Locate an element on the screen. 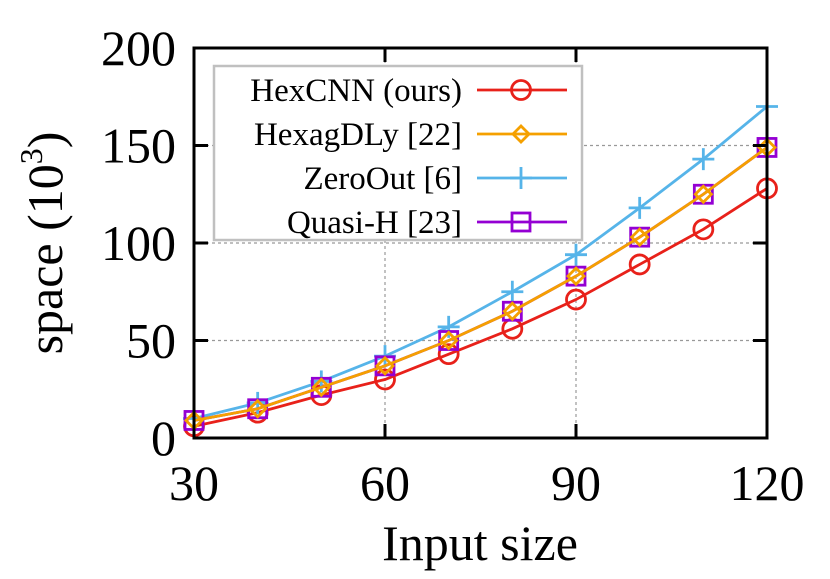  x-tick-label: 30 is located at coordinates (194, 483).